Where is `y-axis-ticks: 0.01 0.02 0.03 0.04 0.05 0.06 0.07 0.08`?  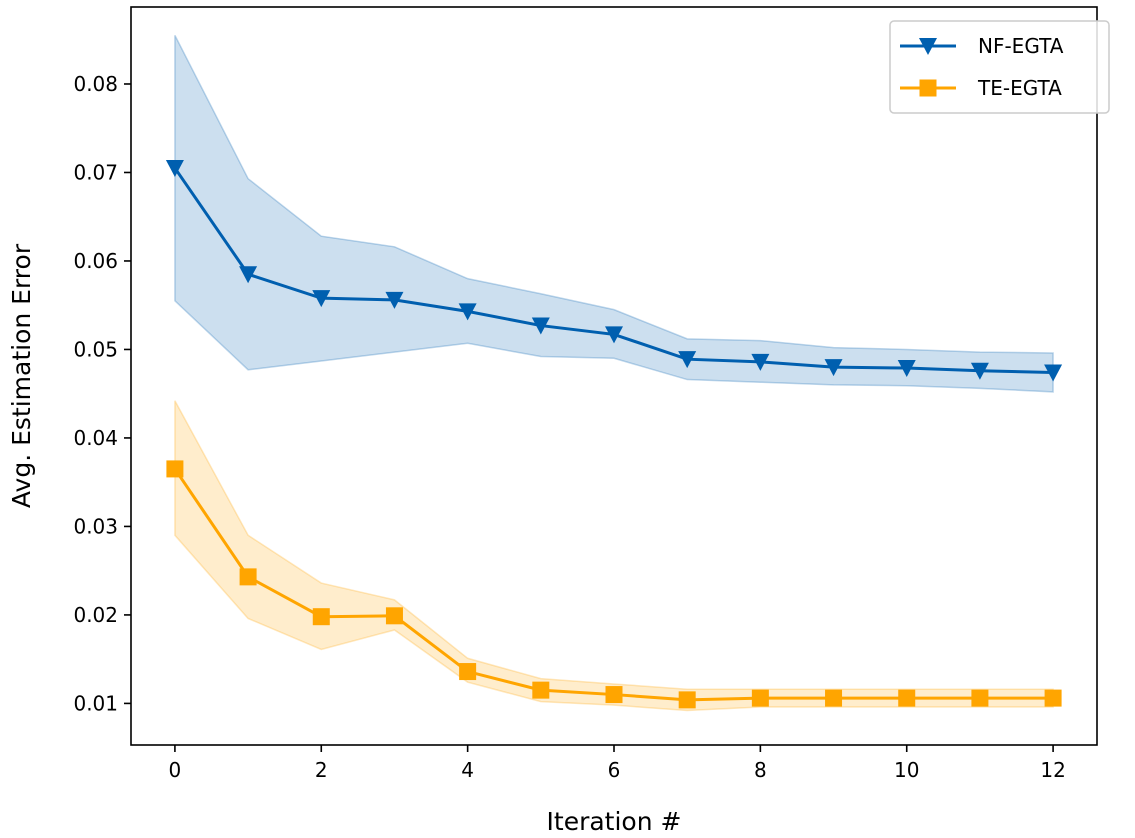 y-axis-ticks: 0.01 0.02 0.03 0.04 0.05 0.06 0.07 0.08 is located at coordinates (102, 393).